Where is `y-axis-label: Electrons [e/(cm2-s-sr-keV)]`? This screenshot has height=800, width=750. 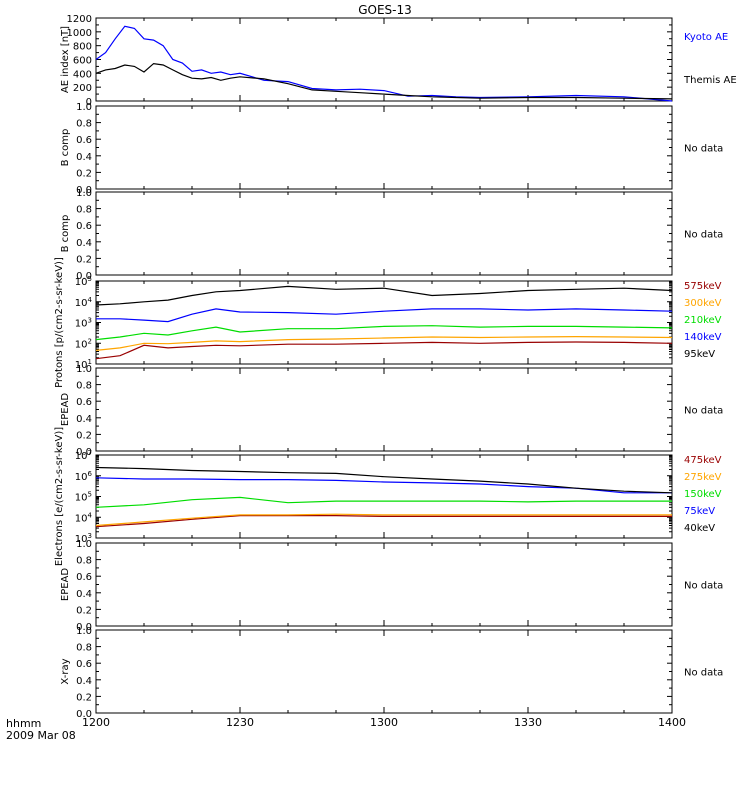 y-axis-label: Electrons [e/(cm2-s-sr-keV)] is located at coordinates (59, 496).